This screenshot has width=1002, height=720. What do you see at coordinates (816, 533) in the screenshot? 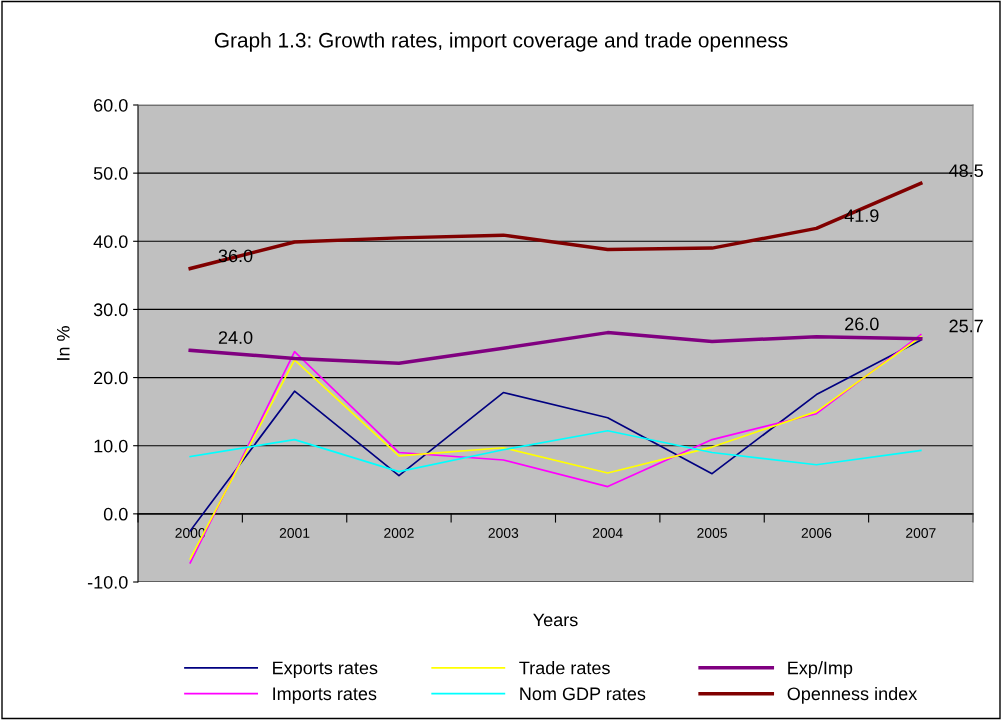
I see `x-tick-label: 2006` at bounding box center [816, 533].